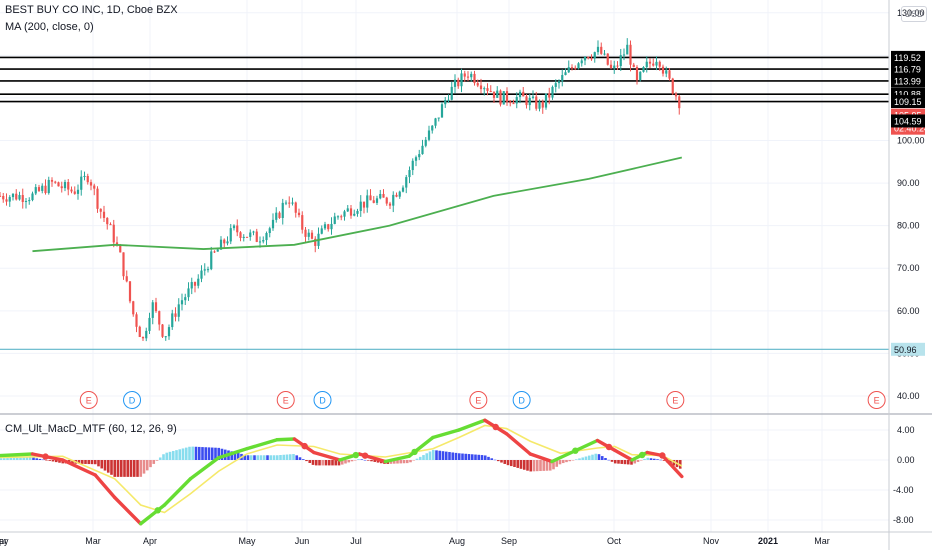  Describe the element at coordinates (908, 226) in the screenshot. I see `price-axis-tick-label: 80.00` at that location.